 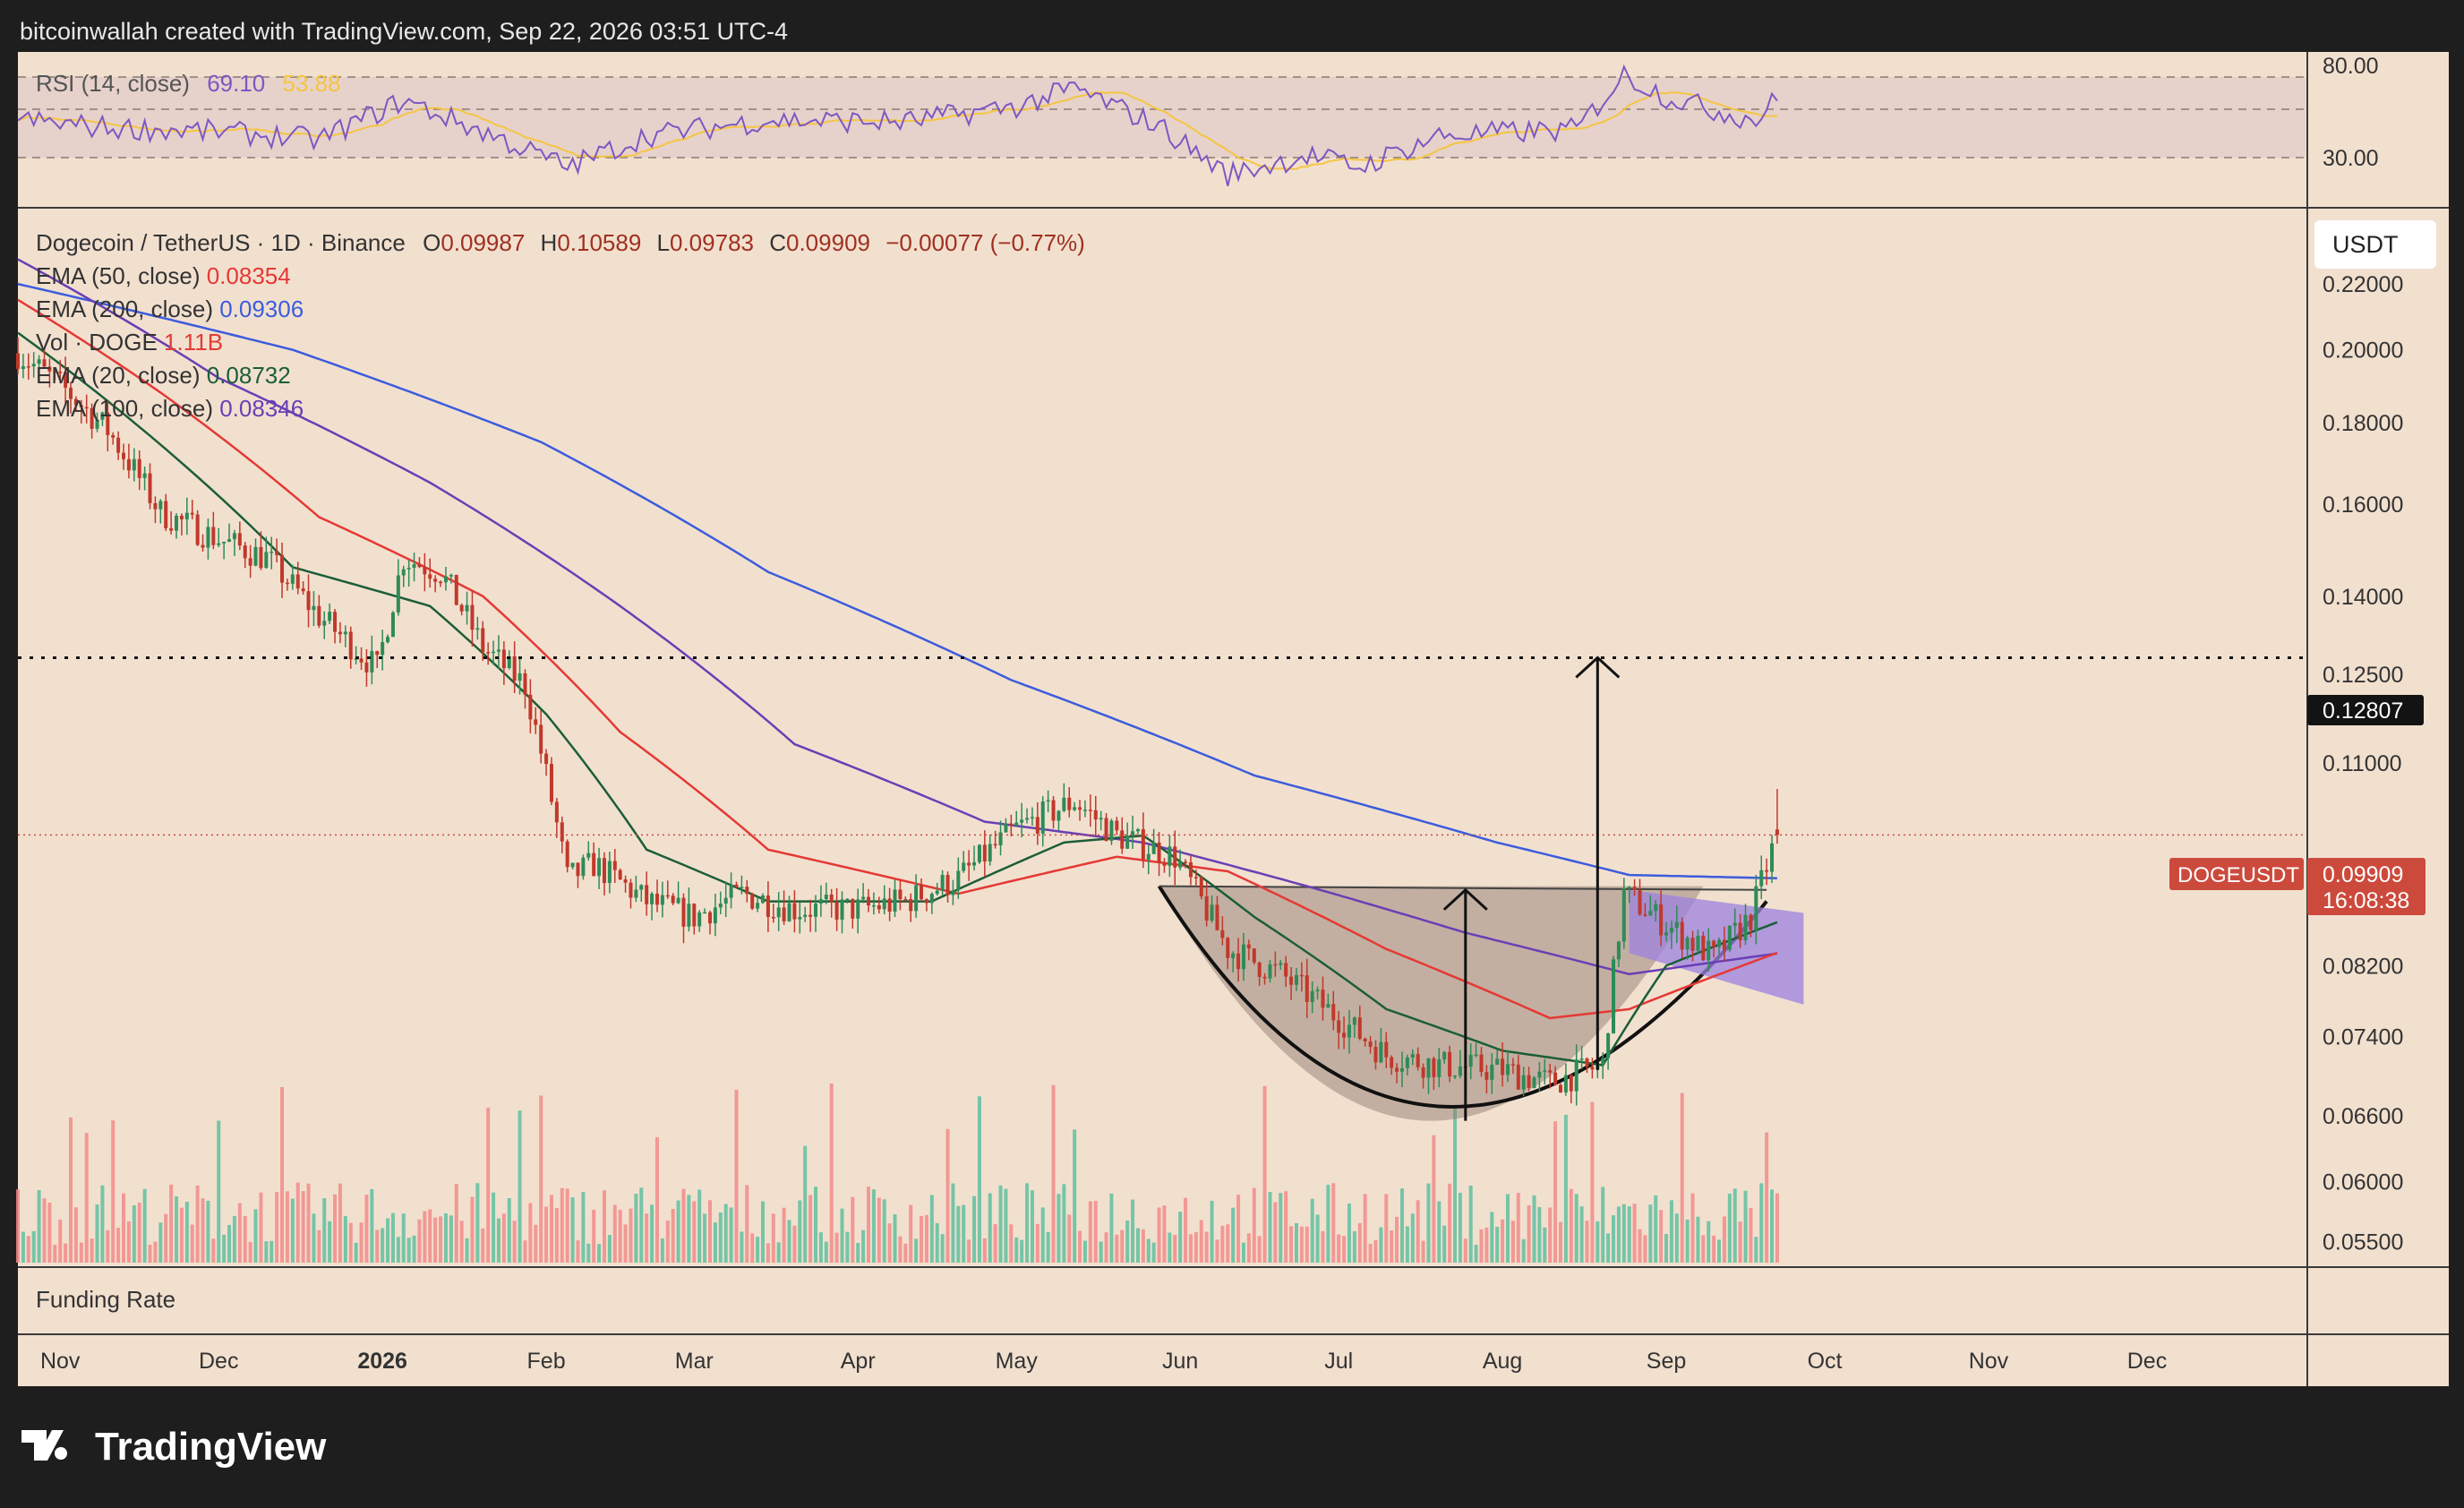 What do you see at coordinates (2363, 597) in the screenshot?
I see `price-axis-label: 0.14000` at bounding box center [2363, 597].